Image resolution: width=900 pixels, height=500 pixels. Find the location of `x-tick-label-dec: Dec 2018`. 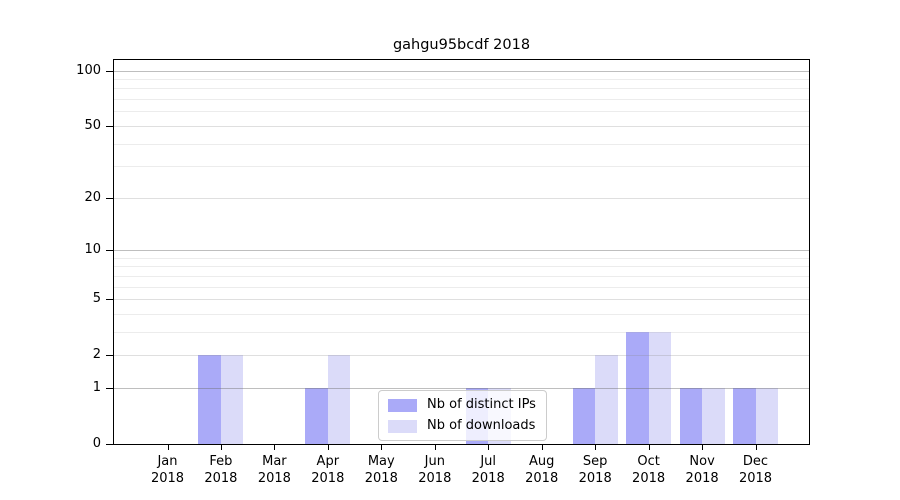

x-tick-label-dec: Dec 2018 is located at coordinates (755, 470).